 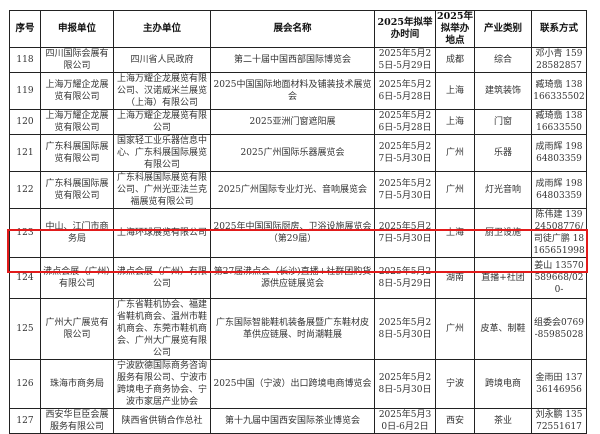 I want to click on cell-applicant: 广州大广展览有限公司, so click(x=77, y=329).